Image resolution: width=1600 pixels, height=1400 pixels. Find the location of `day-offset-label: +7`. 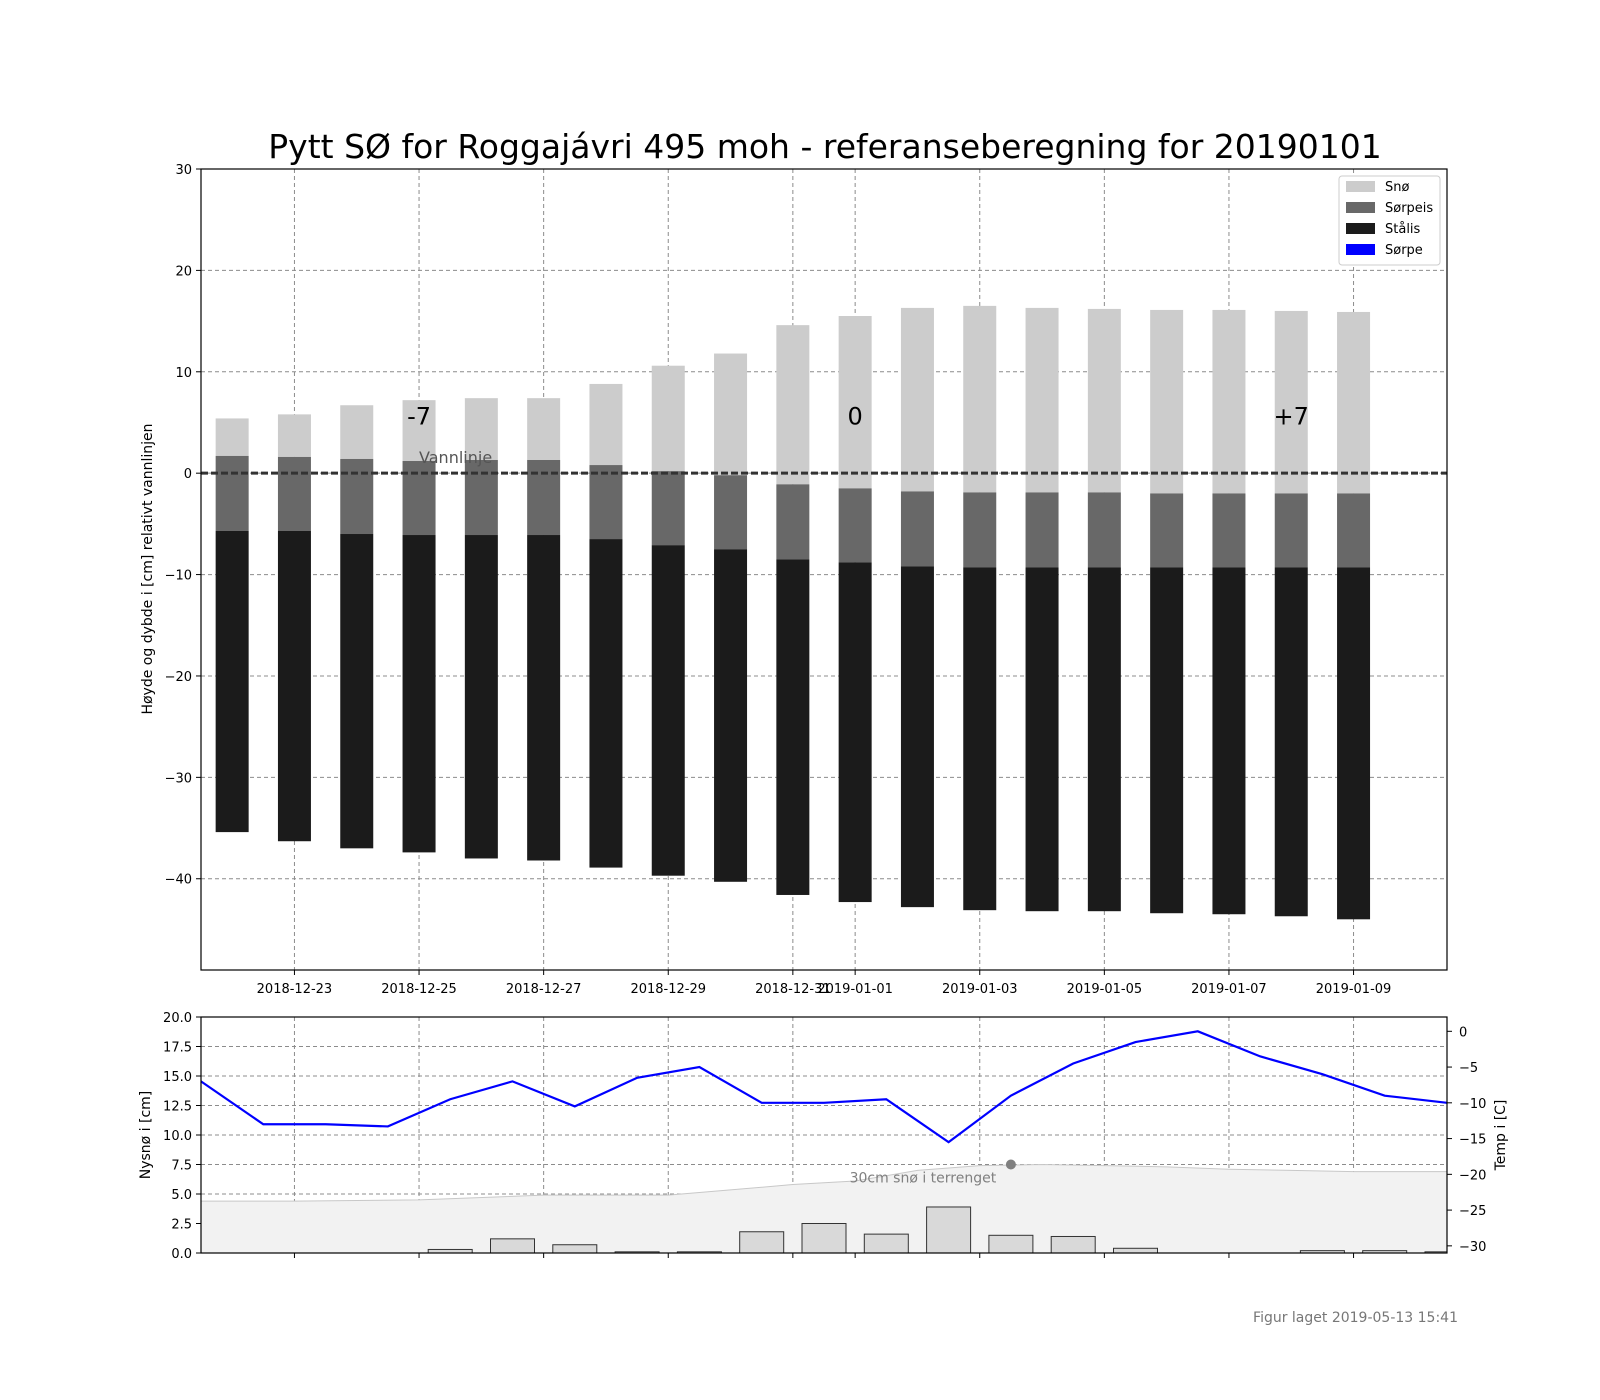

day-offset-label: +7 is located at coordinates (1291, 417).